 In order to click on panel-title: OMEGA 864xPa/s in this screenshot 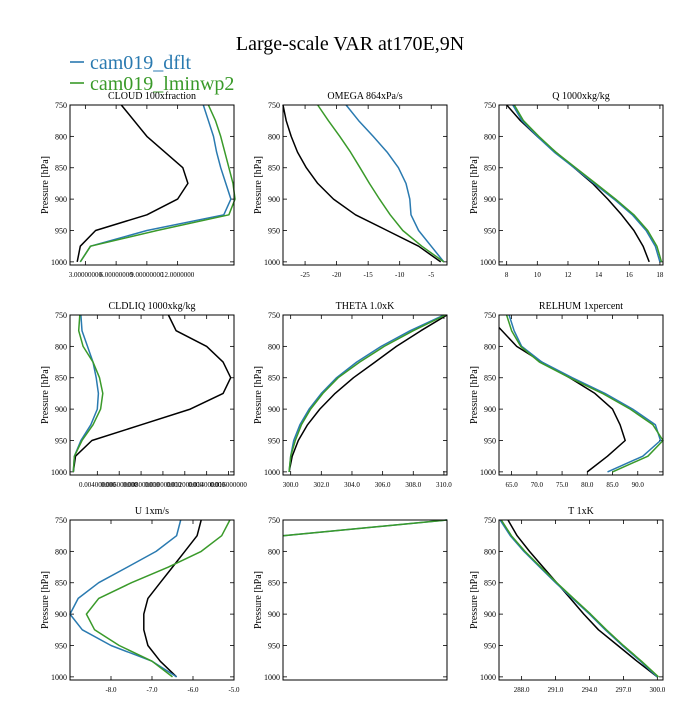, I will do `click(364, 96)`.